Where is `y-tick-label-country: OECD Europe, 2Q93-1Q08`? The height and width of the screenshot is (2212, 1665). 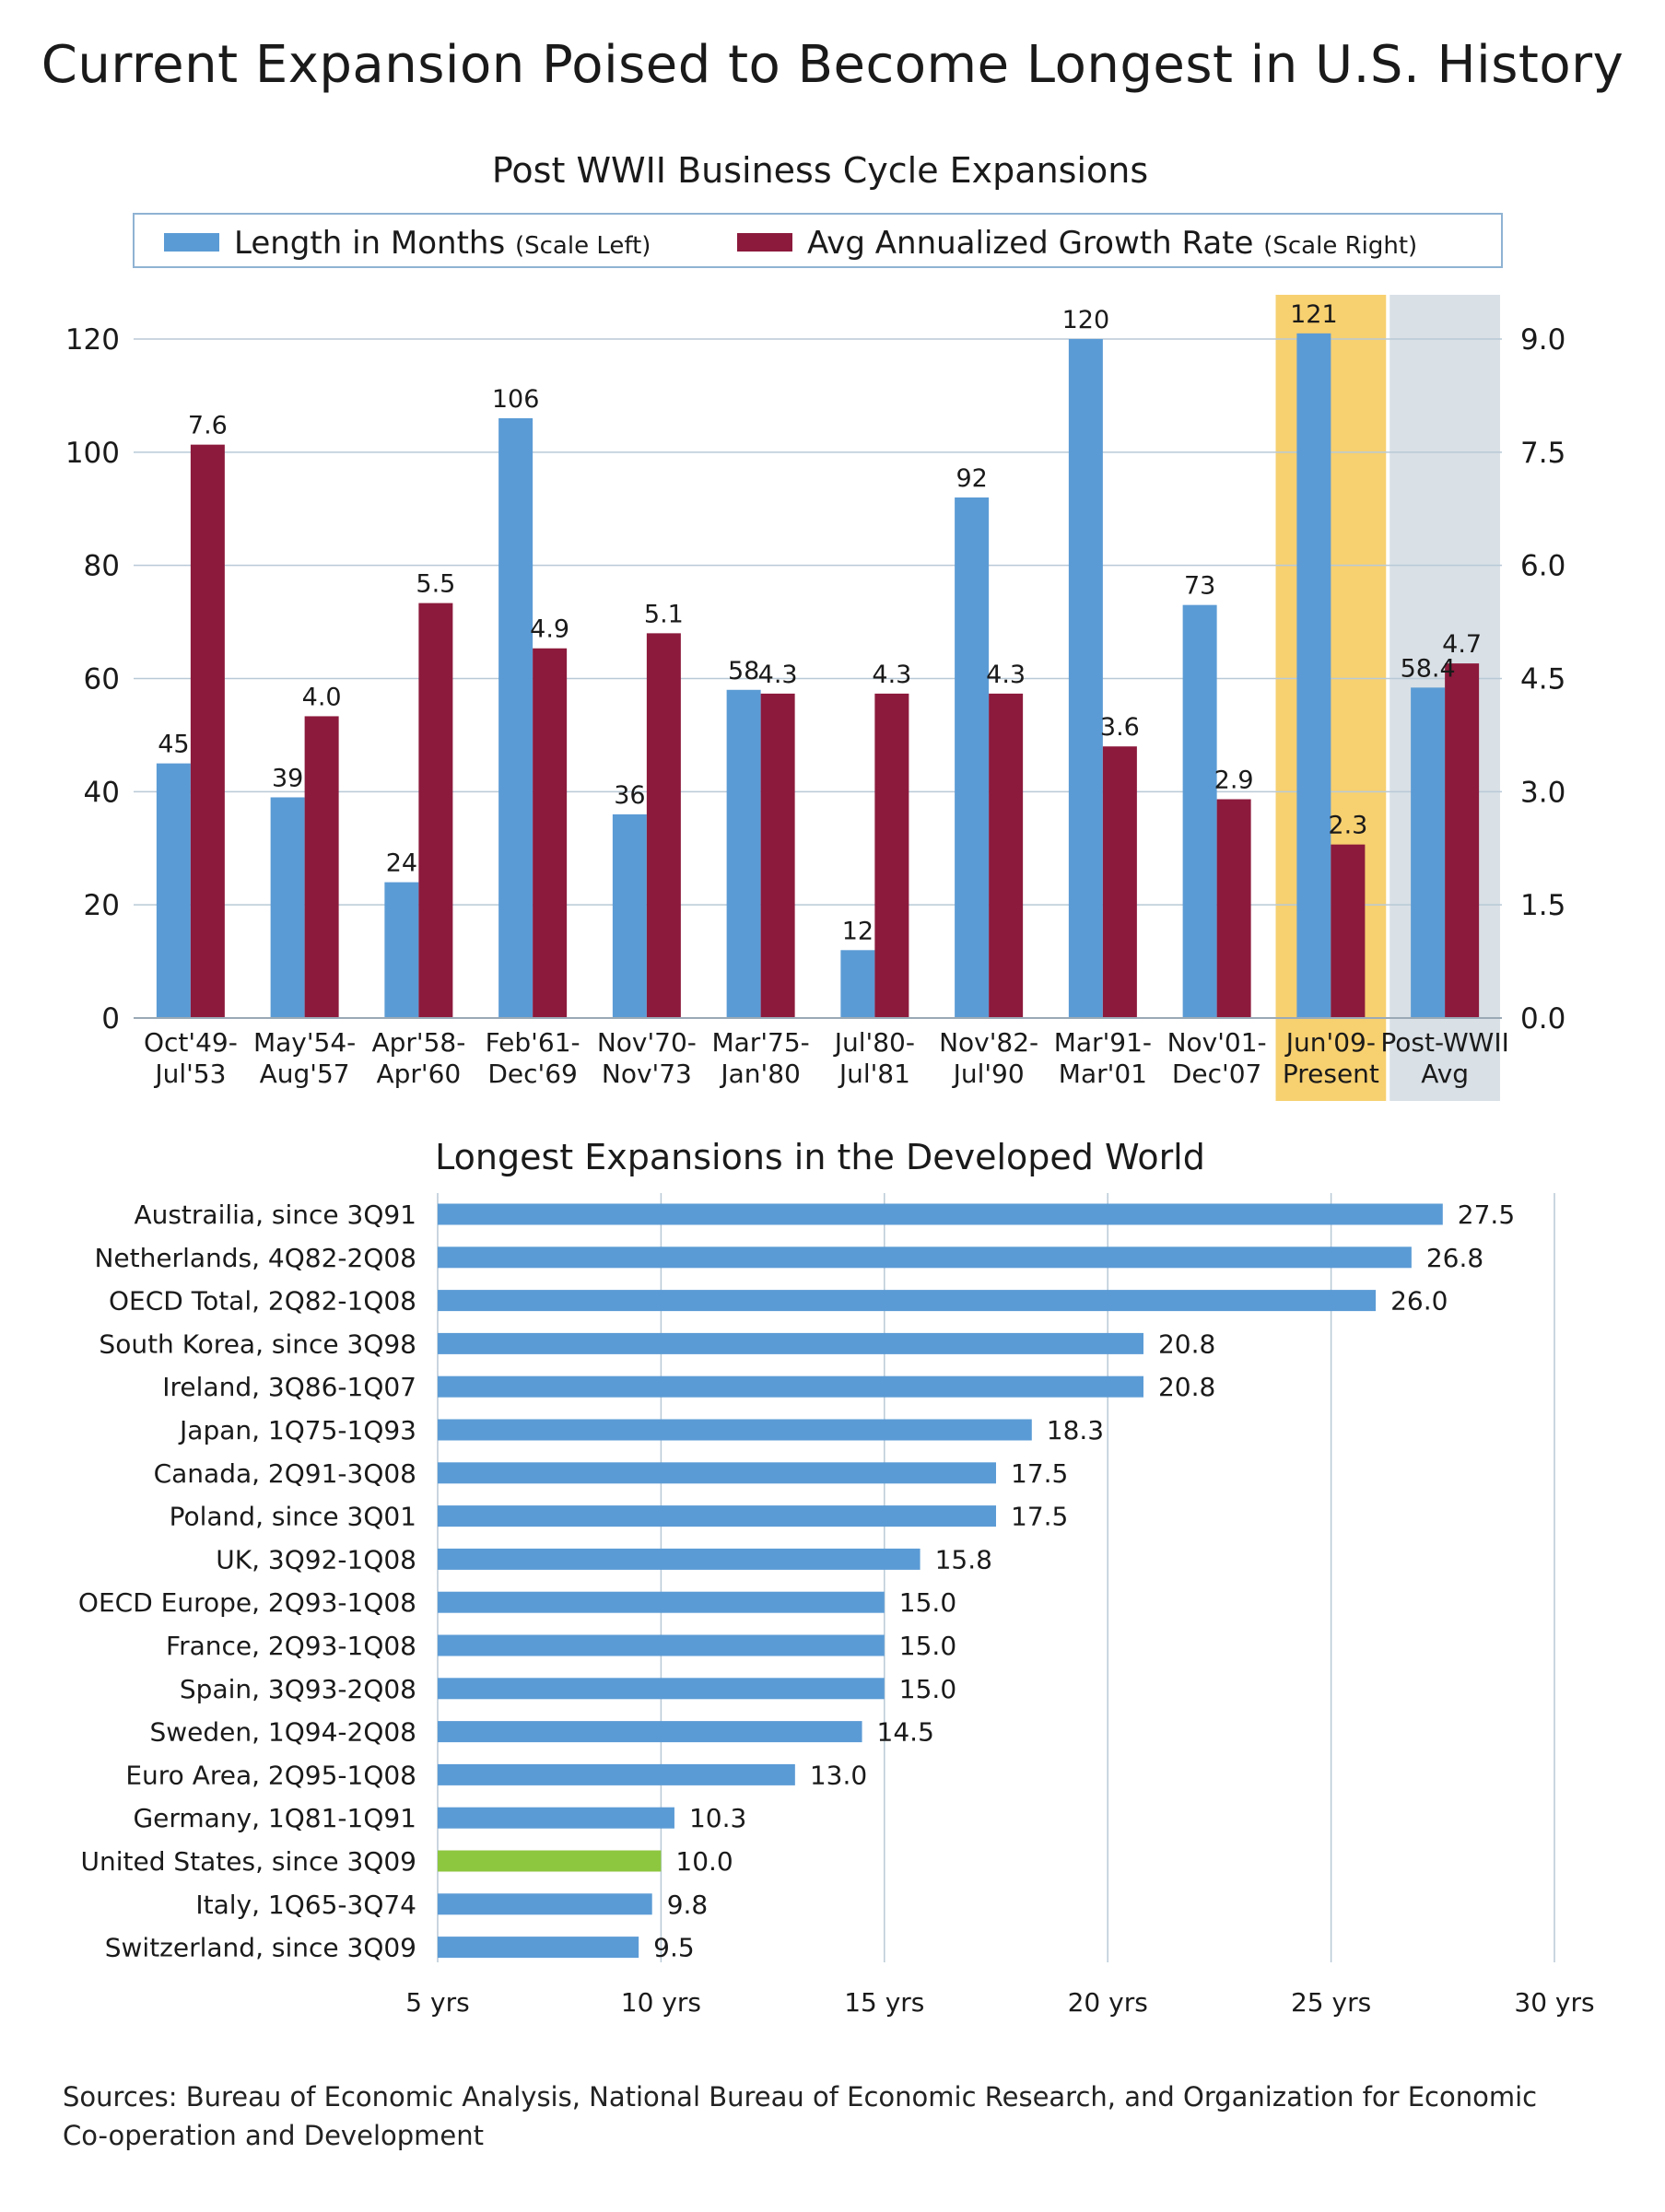 y-tick-label-country: OECD Europe, 2Q93-1Q08 is located at coordinates (247, 1602).